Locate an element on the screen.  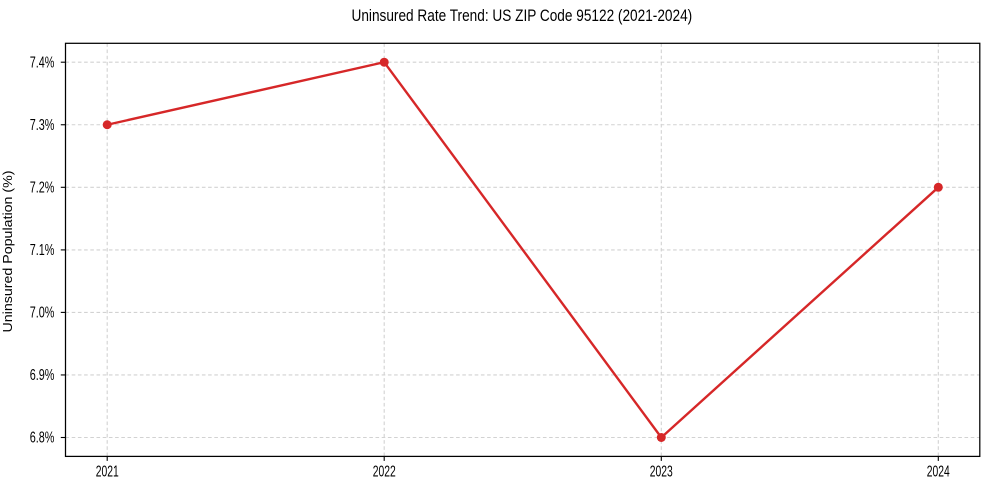
svg-text: 7.1% is located at coordinates (42, 250).